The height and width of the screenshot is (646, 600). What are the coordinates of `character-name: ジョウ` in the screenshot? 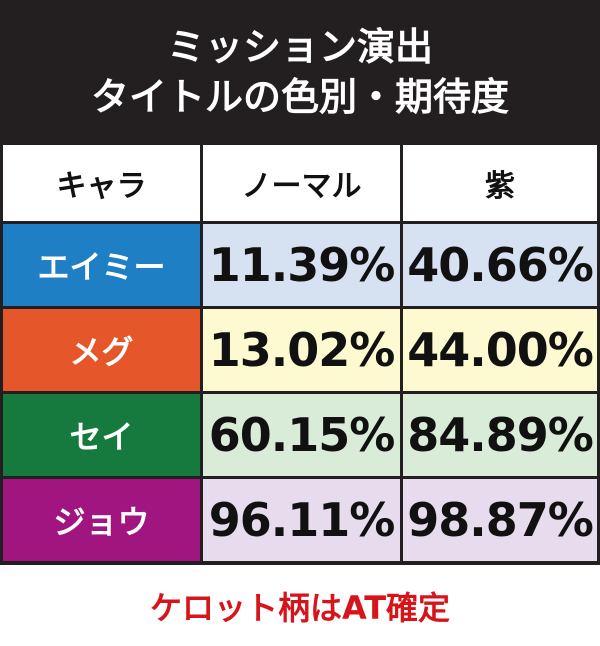 It's located at (101, 520).